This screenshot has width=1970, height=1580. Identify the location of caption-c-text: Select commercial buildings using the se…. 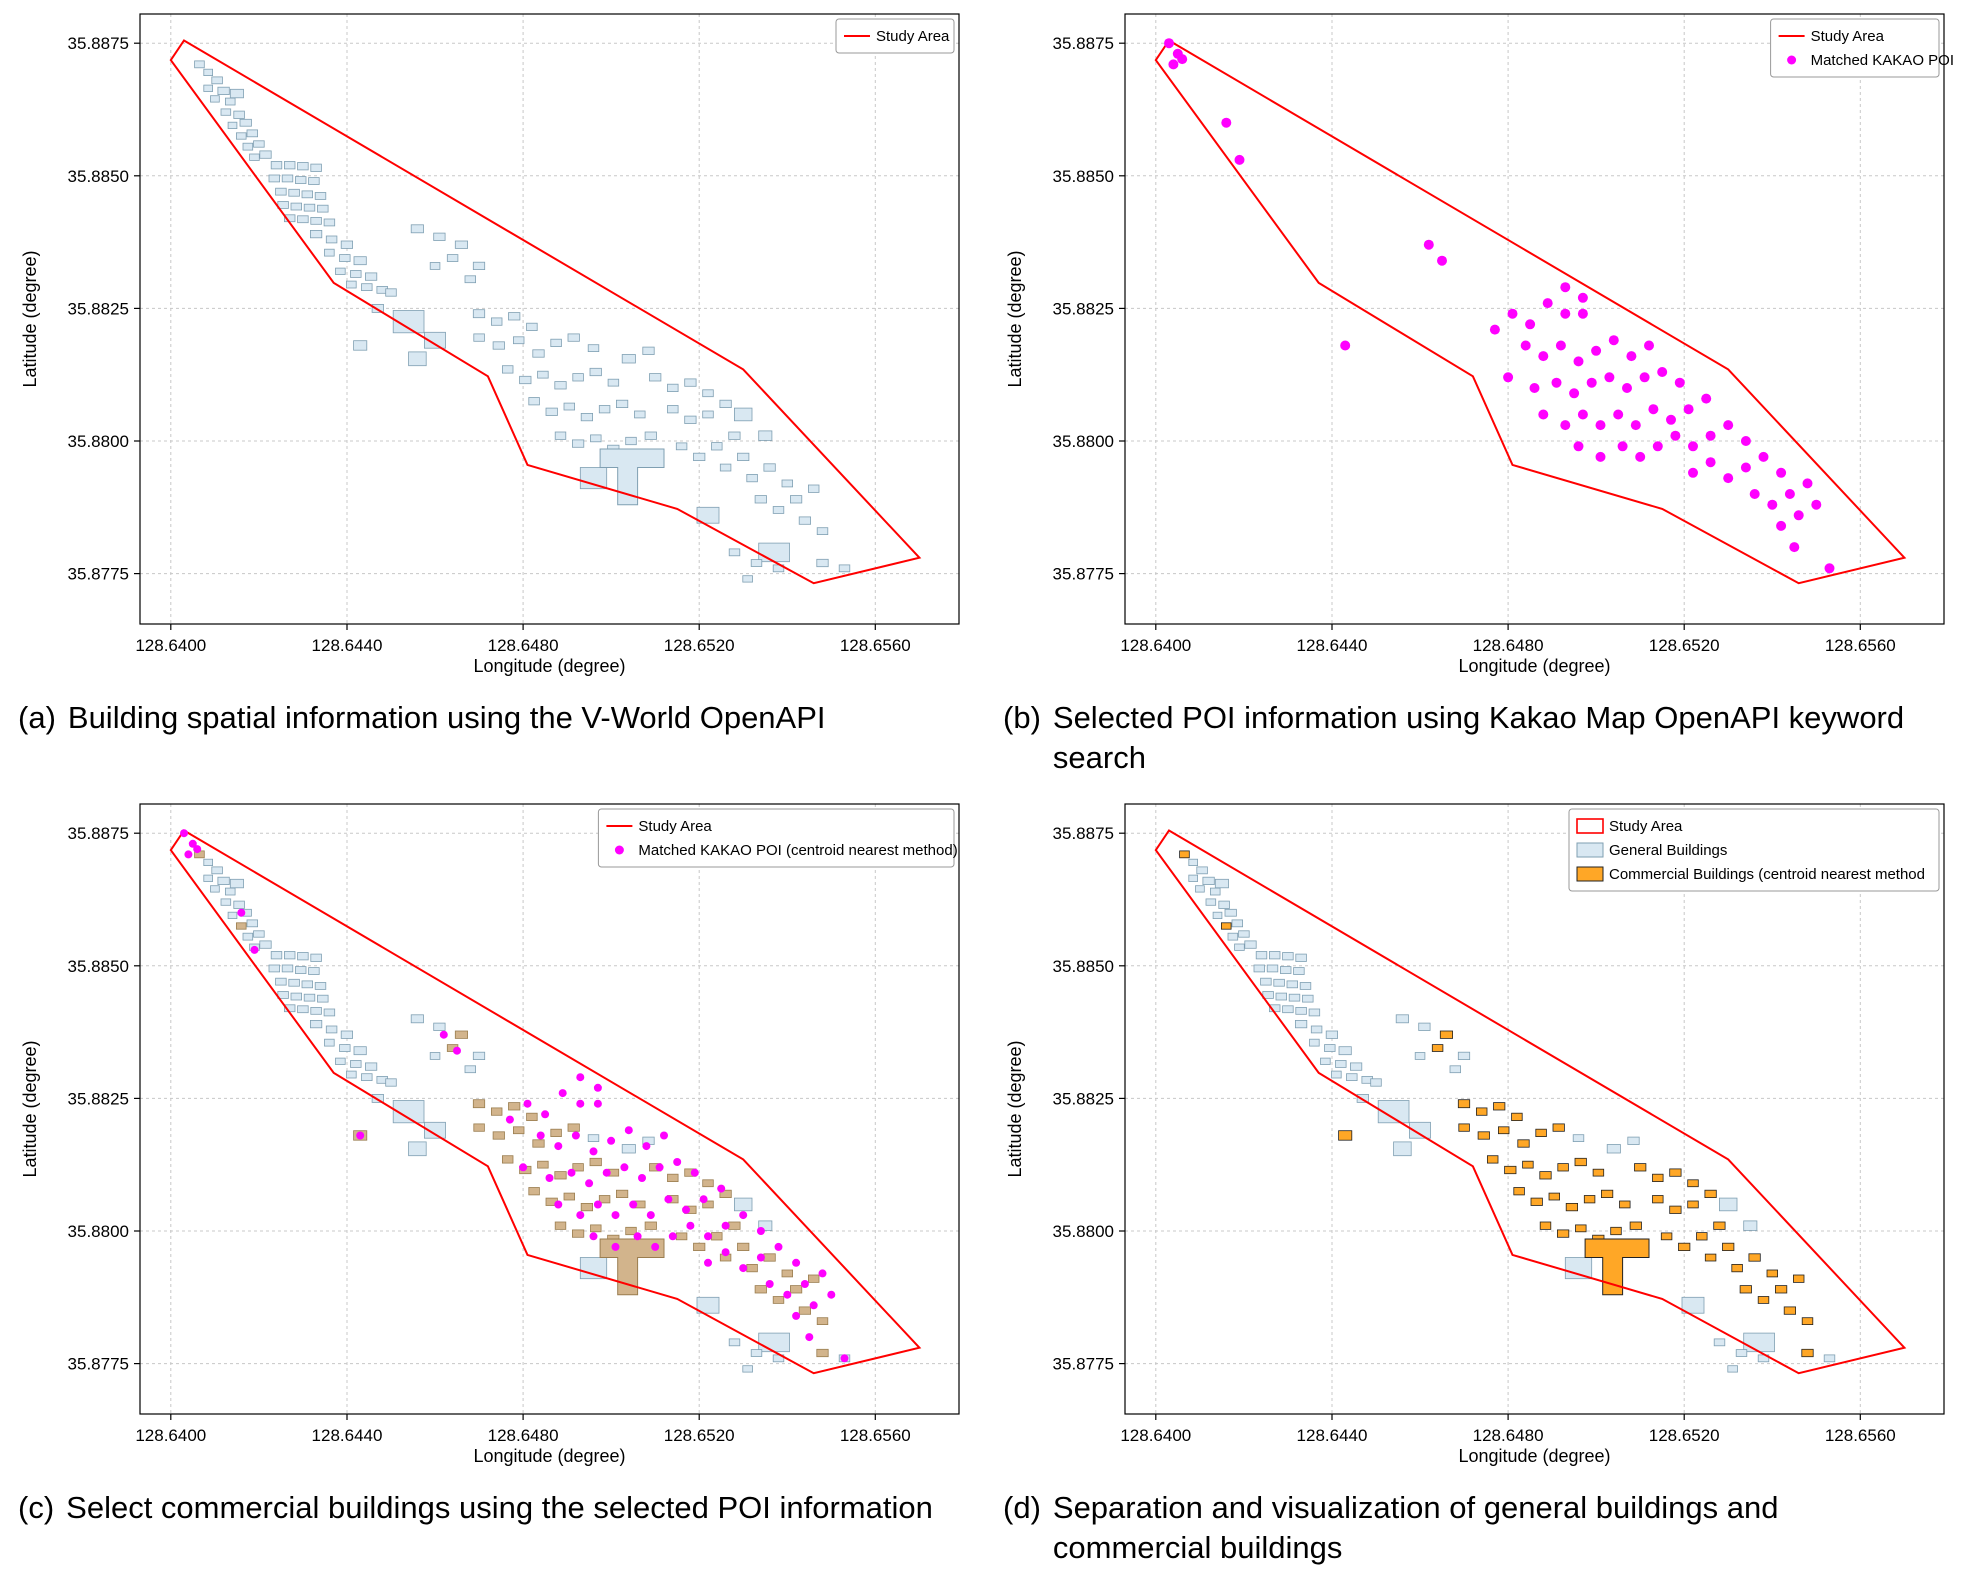
(499, 1507).